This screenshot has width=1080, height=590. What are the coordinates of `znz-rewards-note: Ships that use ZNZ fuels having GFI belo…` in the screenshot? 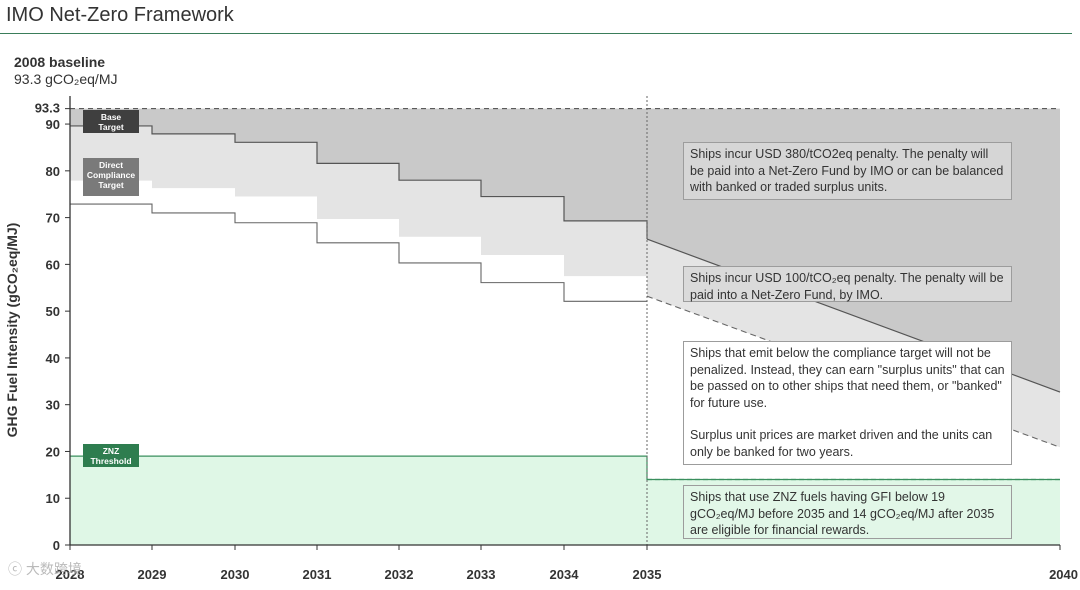 It's located at (847, 512).